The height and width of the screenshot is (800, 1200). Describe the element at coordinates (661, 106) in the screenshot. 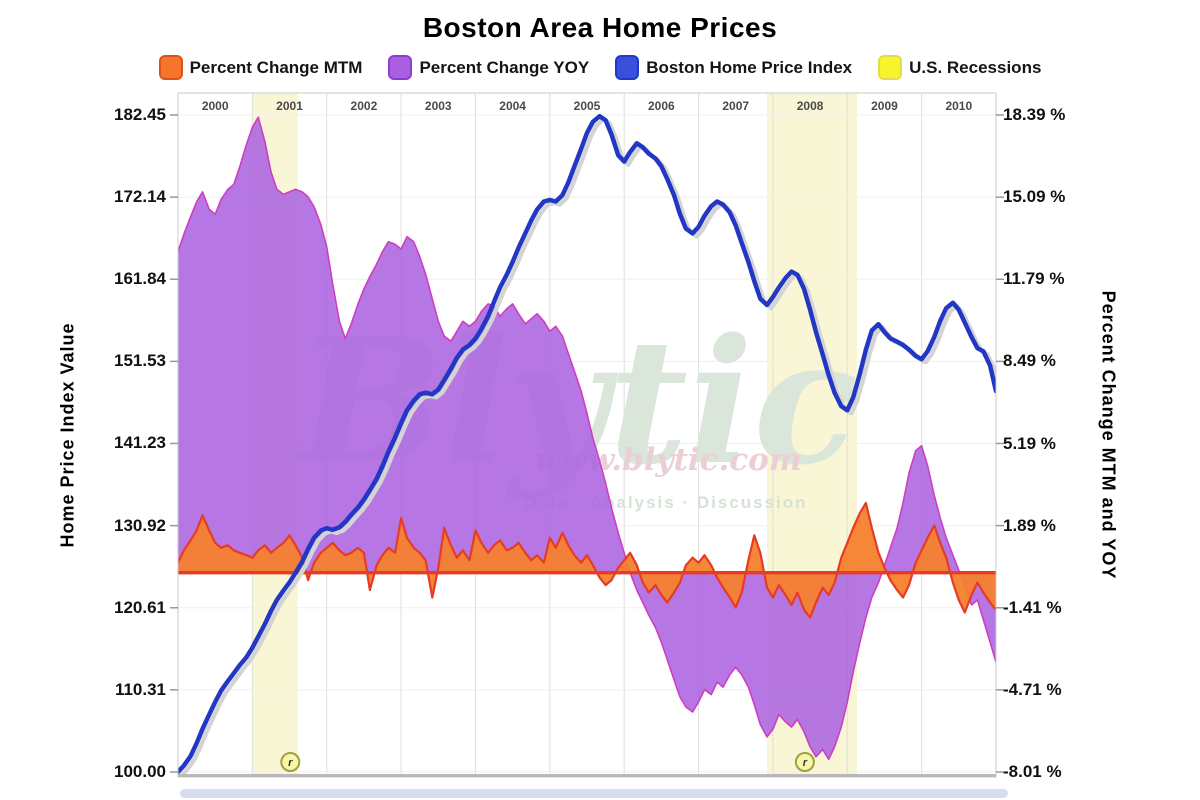

I see `year-label: 2006` at that location.